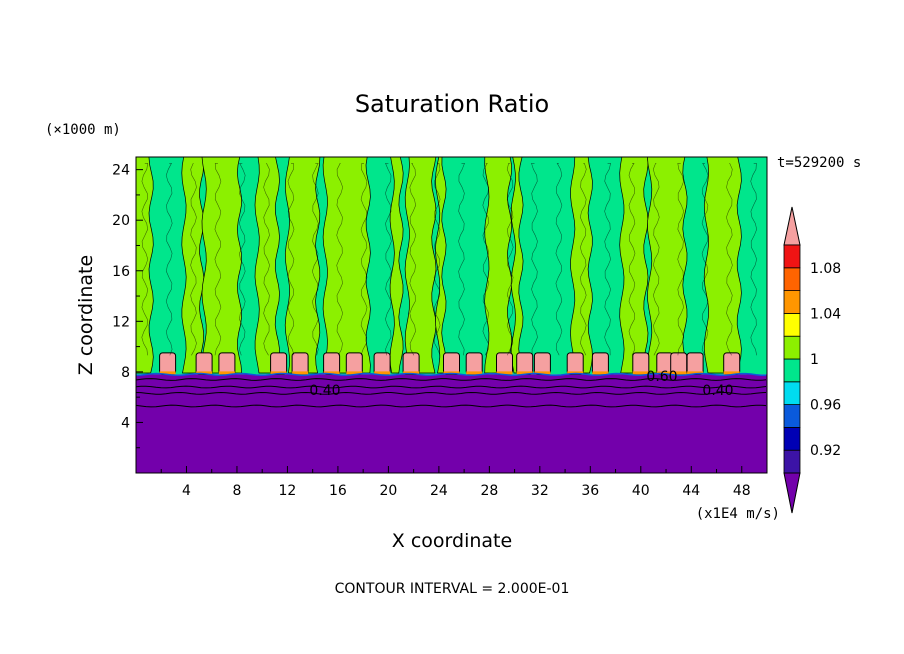 The width and height of the screenshot is (904, 654). Describe the element at coordinates (288, 491) in the screenshot. I see `x-tick-label: 12` at that location.